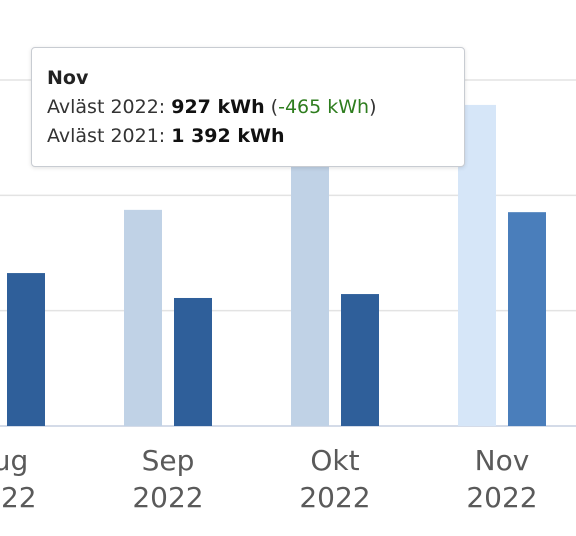  I want to click on tooltip-text: ), so click(373, 107).